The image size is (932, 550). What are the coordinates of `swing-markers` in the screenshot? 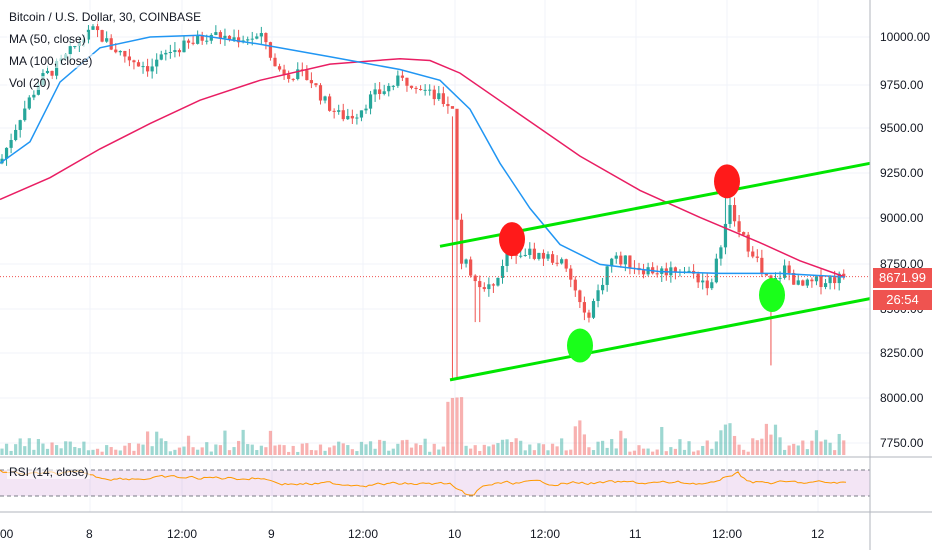 It's located at (642, 263).